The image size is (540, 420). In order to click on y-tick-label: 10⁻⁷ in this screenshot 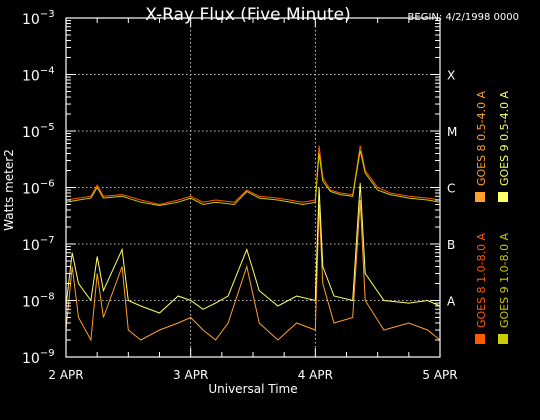, I will do `click(38, 244)`.